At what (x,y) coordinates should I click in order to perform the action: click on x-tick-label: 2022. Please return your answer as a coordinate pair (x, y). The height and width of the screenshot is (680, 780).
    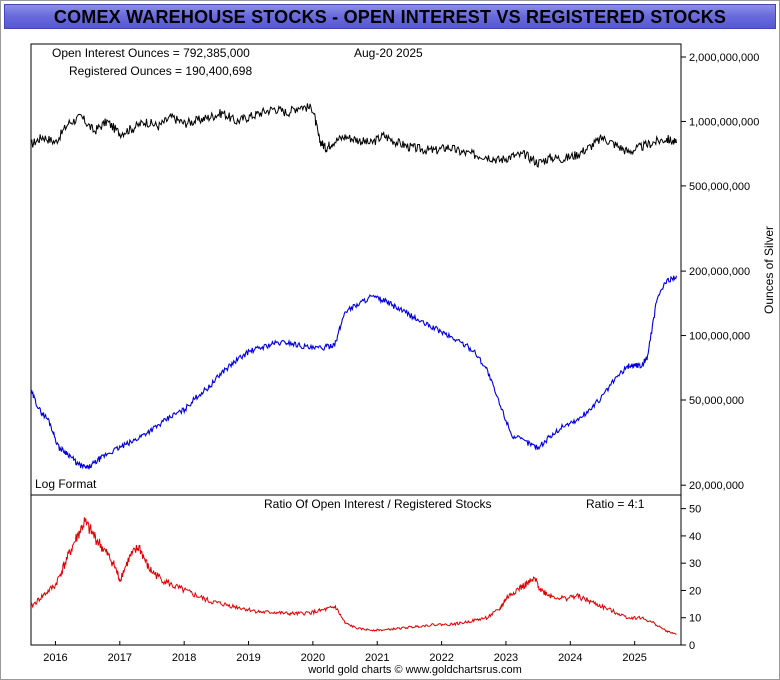
    Looking at the image, I should click on (441, 658).